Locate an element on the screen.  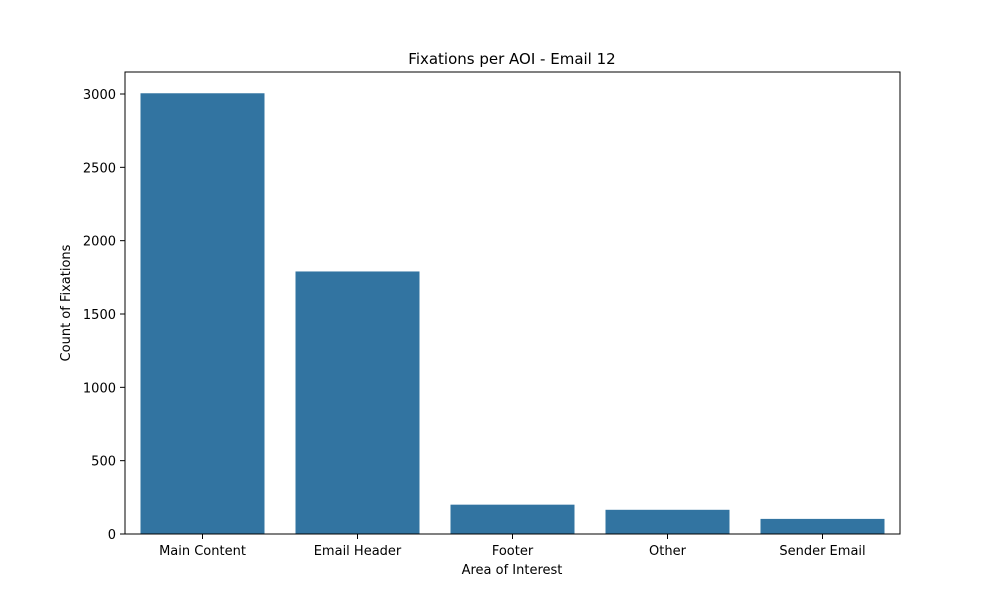
bar-other is located at coordinates (667, 521).